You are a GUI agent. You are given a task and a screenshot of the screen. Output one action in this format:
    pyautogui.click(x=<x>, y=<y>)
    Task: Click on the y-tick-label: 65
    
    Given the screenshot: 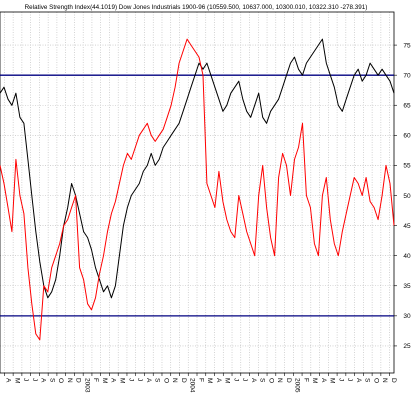 What is the action you would take?
    pyautogui.click(x=407, y=106)
    